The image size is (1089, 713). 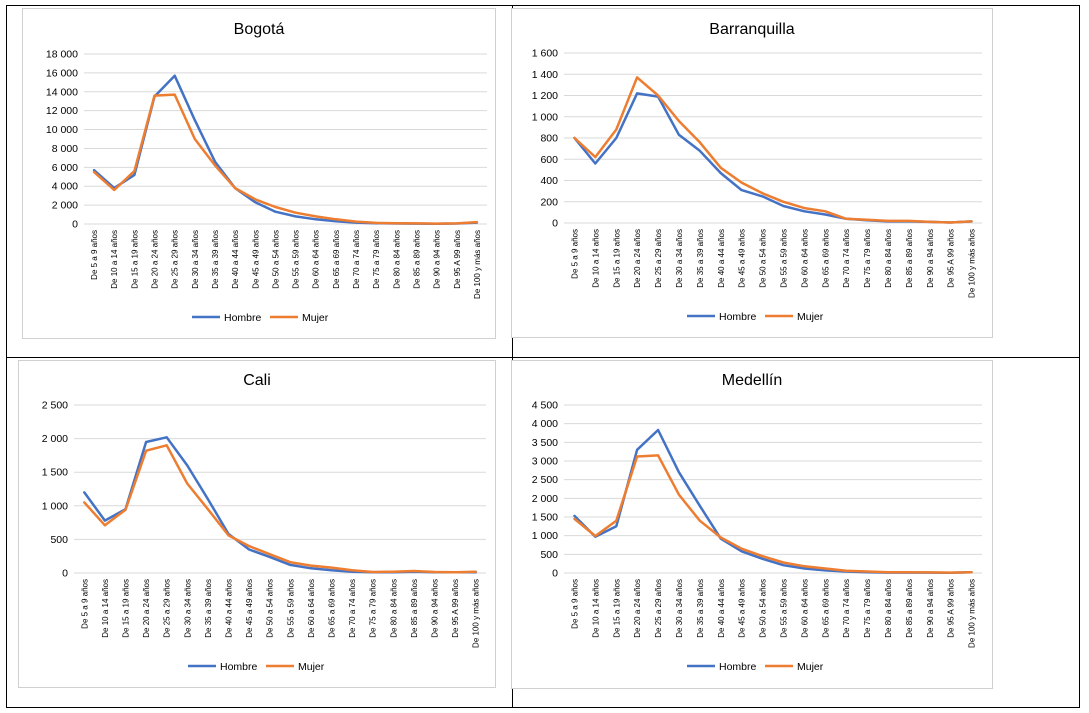 I want to click on y-tick-label: 3 500, so click(x=545, y=443).